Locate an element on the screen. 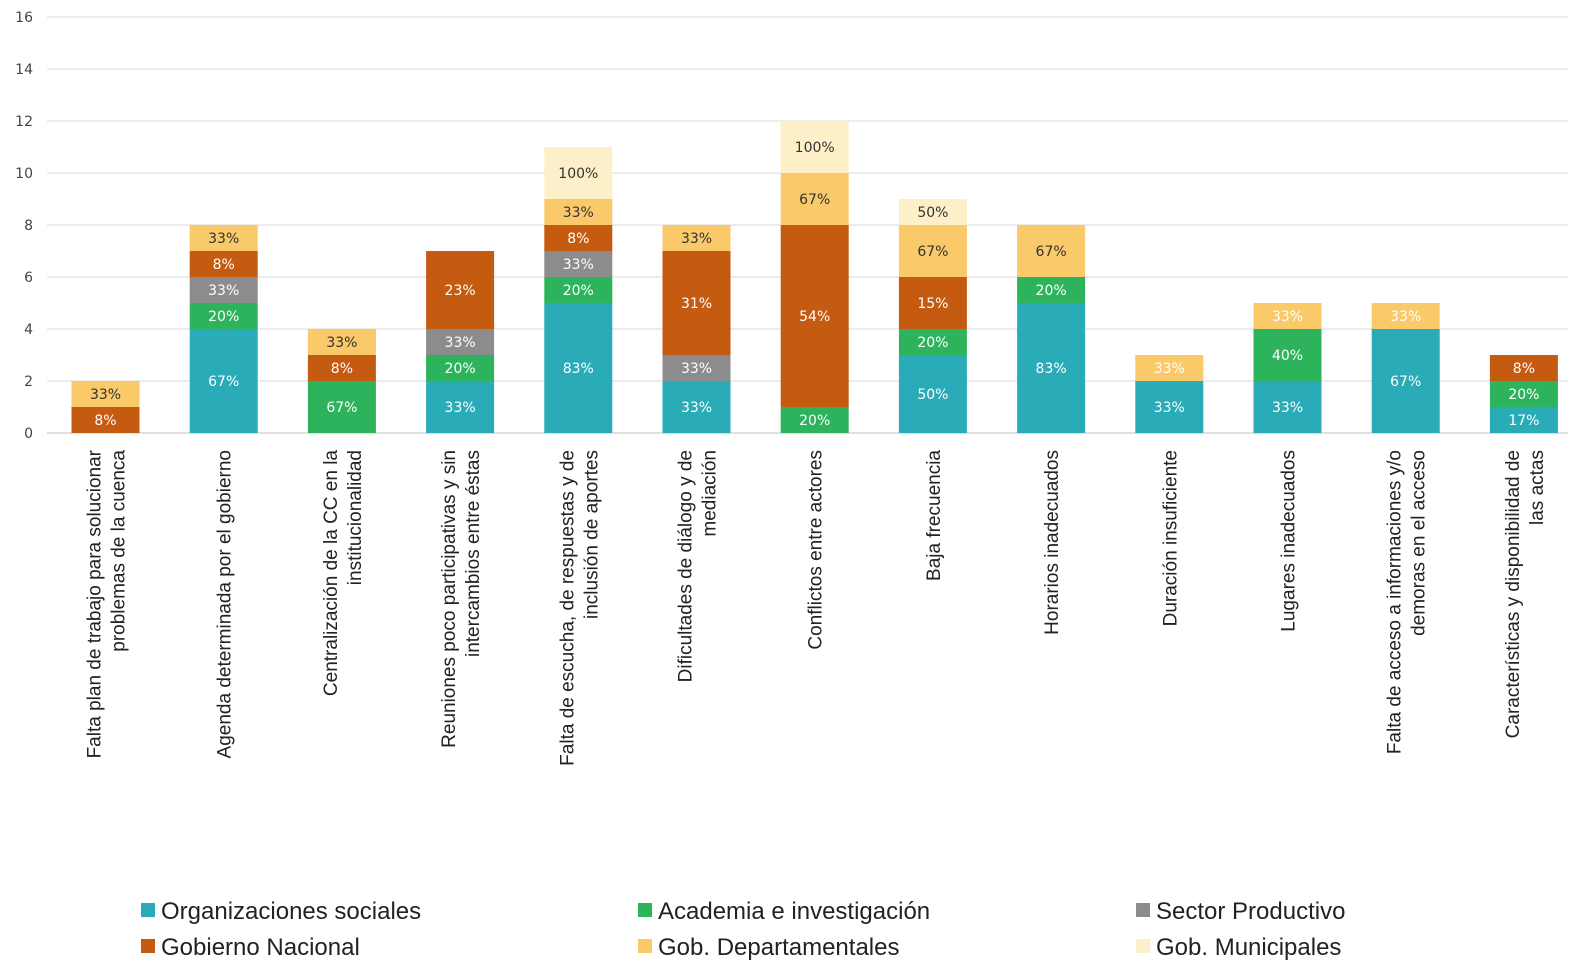 Image resolution: width=1579 pixels, height=969 pixels. category-label: mediación is located at coordinates (710, 493).